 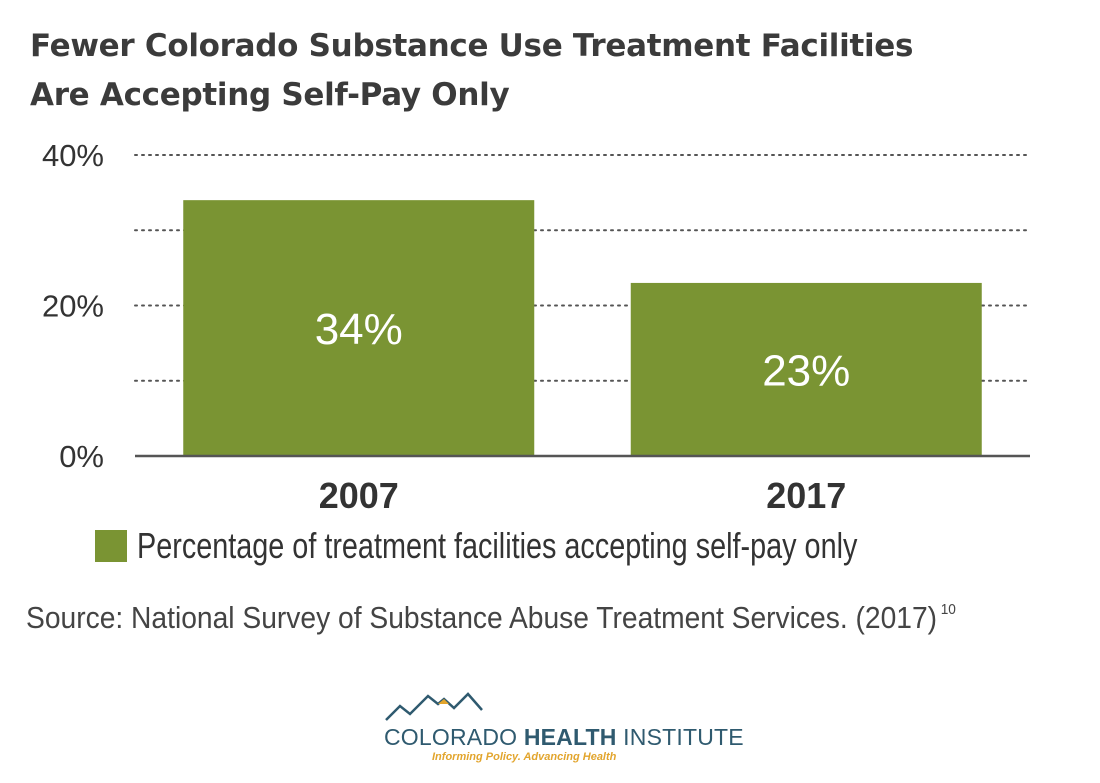 What do you see at coordinates (454, 737) in the screenshot?
I see `logo-name-part-1: COLORADO` at bounding box center [454, 737].